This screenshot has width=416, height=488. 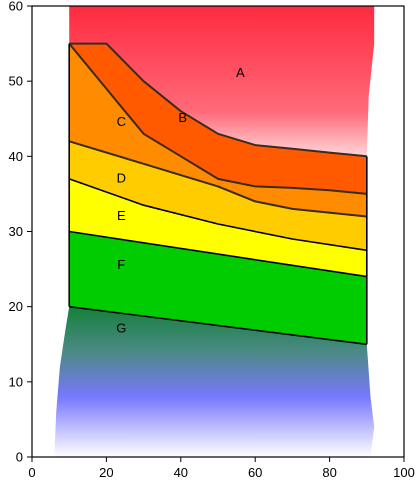 What do you see at coordinates (217, 215) in the screenshot?
I see `boundary-line-d-e` at bounding box center [217, 215].